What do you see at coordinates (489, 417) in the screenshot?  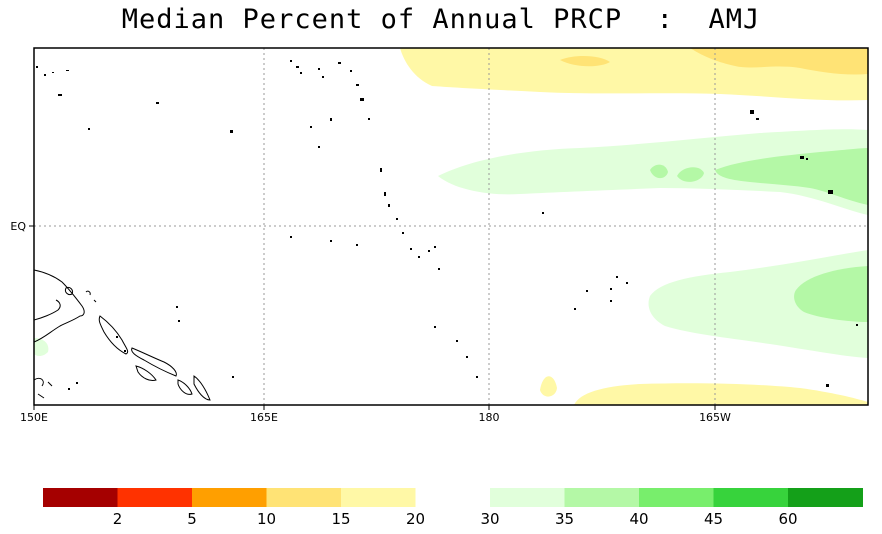 I see `x-tick-label: 180` at bounding box center [489, 417].